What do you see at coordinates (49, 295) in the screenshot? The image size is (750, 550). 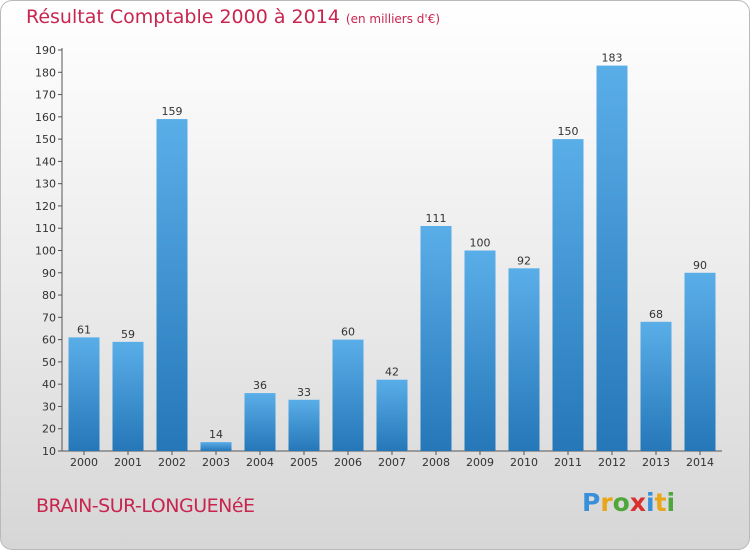 I see `y-tick-label: 80` at bounding box center [49, 295].